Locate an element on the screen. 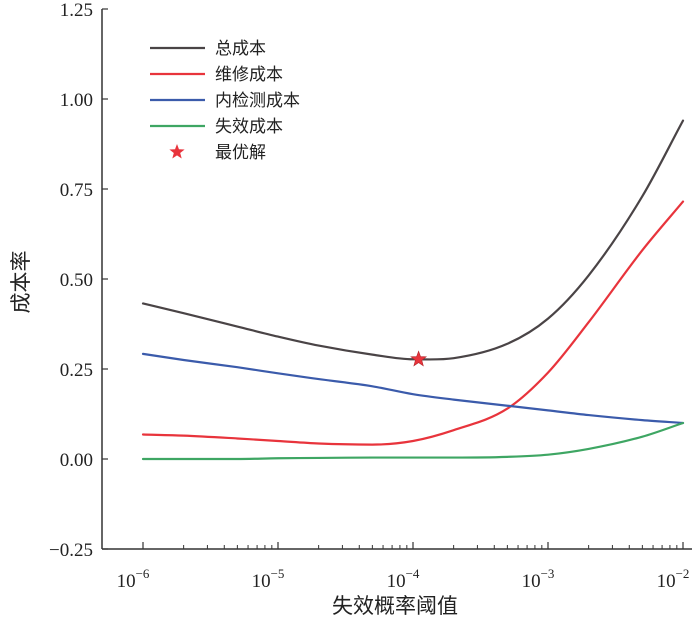  x-ticks: 10⁻⁶ 10⁻⁵ 10⁻⁴ 10⁻³ 10⁻² is located at coordinates (403, 567).